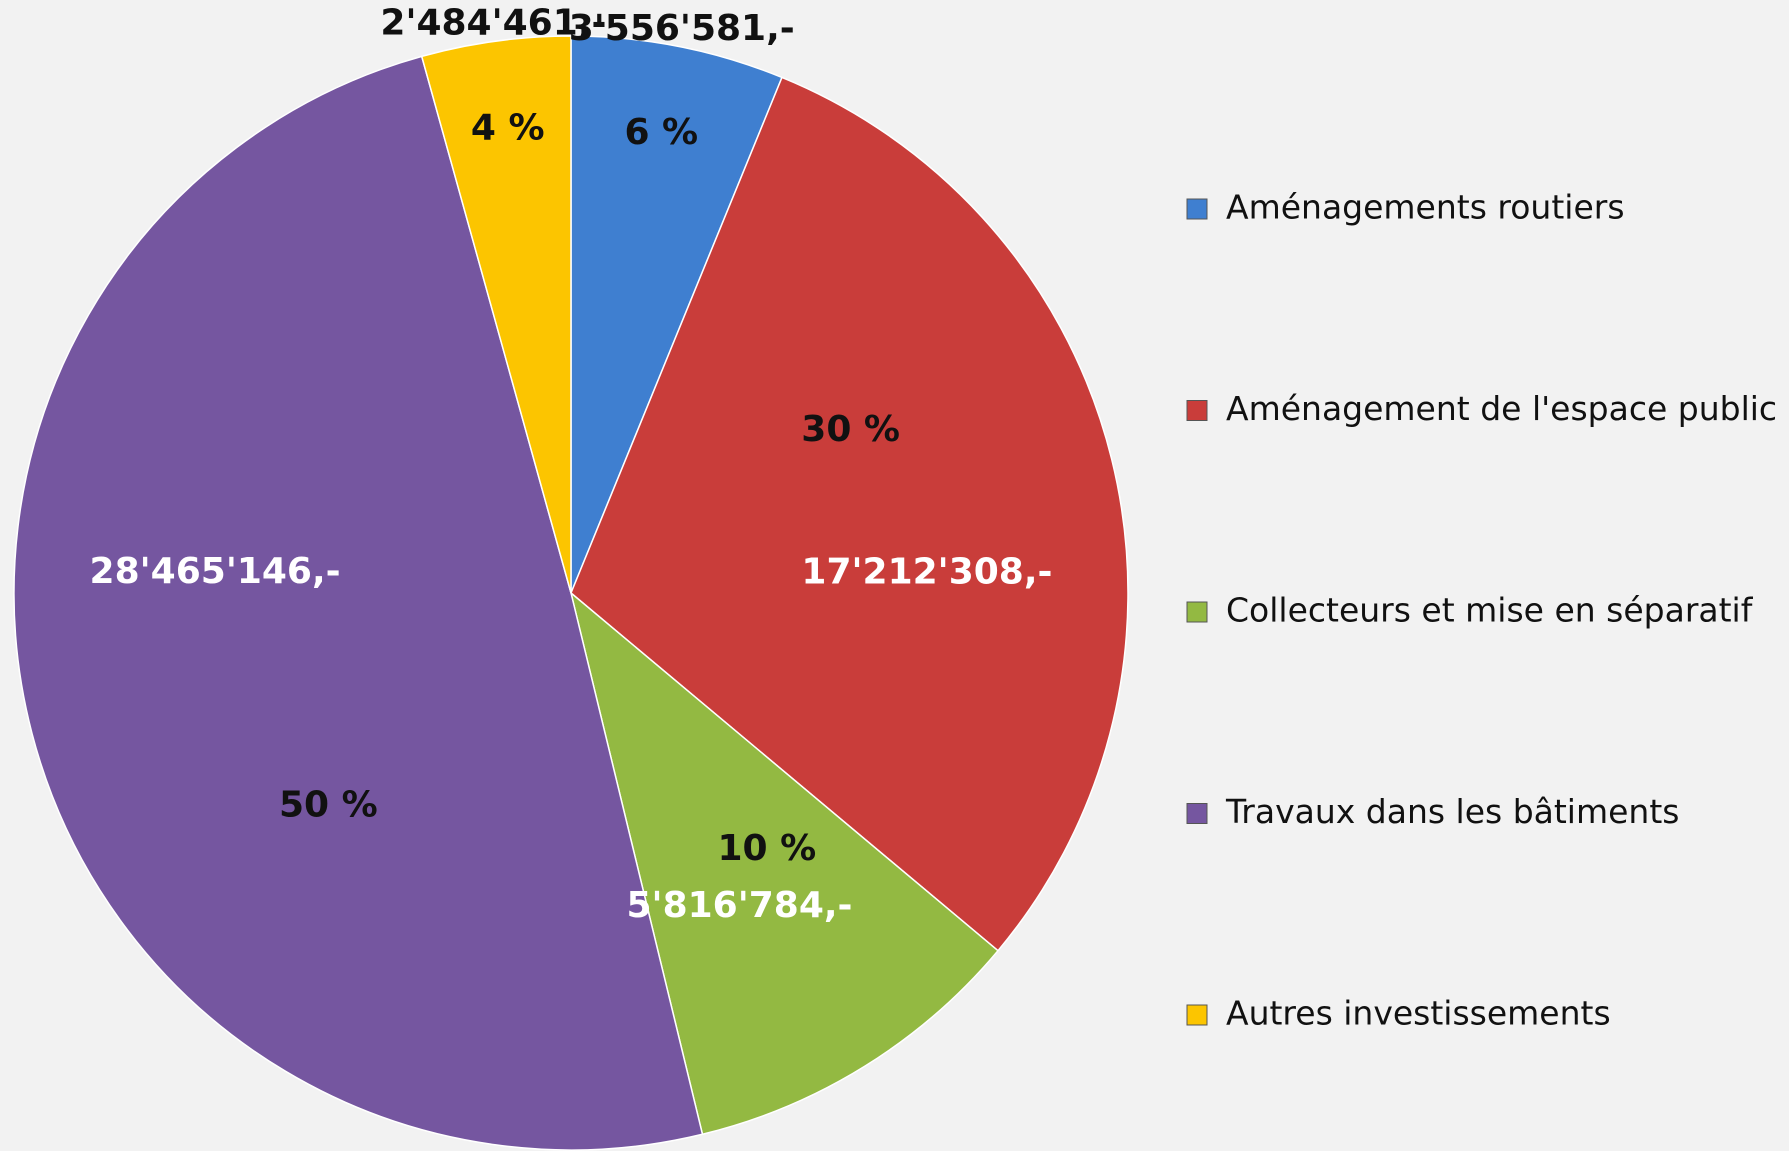  What do you see at coordinates (740, 905) in the screenshot?
I see `value-label: 5'816'784,-` at bounding box center [740, 905].